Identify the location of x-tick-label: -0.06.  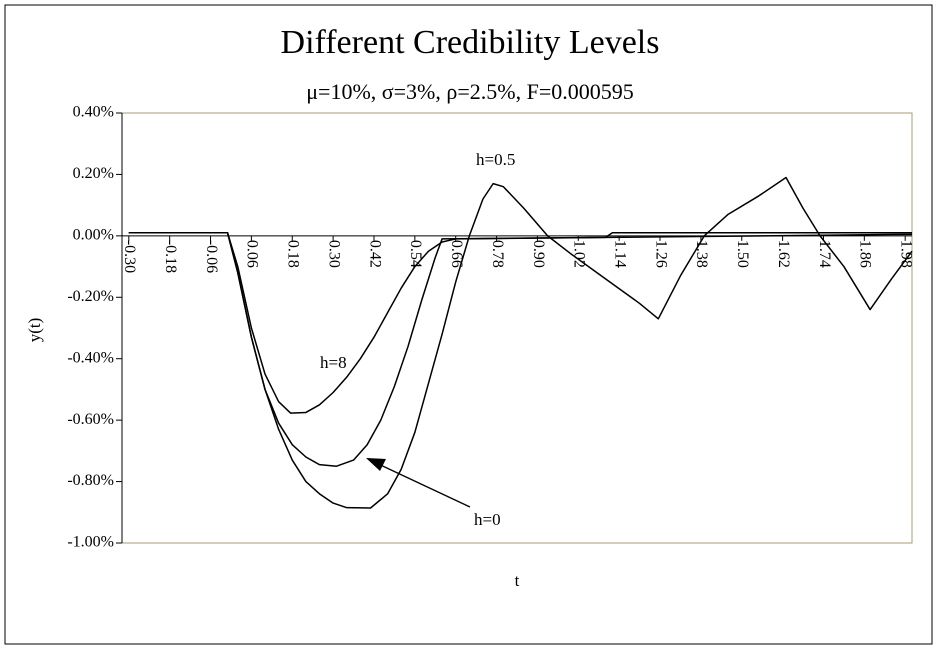
(211, 256).